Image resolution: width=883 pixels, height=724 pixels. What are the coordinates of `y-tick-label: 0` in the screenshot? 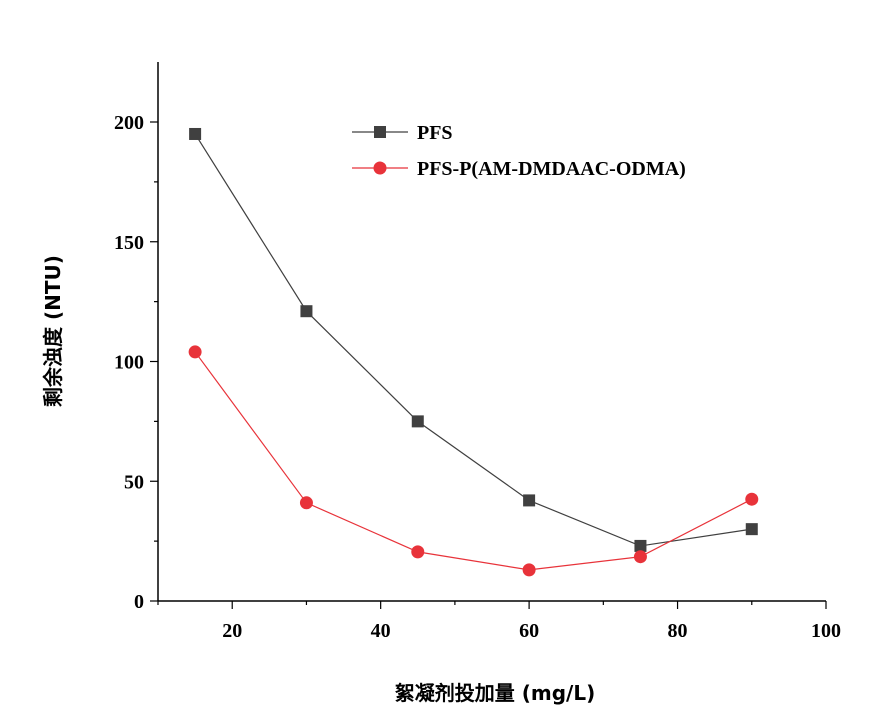 It's located at (139, 602).